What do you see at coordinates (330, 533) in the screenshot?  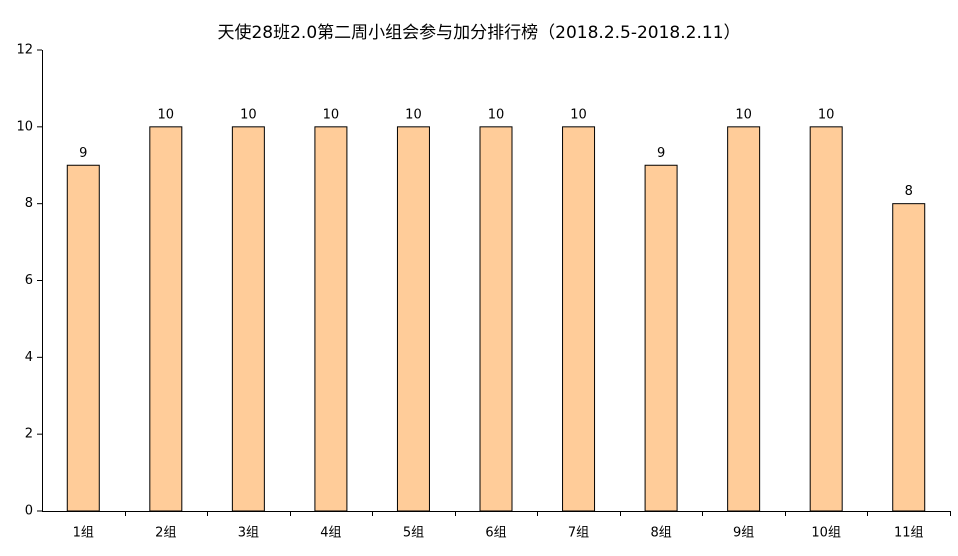 I see `x-tick-label: 4组` at bounding box center [330, 533].